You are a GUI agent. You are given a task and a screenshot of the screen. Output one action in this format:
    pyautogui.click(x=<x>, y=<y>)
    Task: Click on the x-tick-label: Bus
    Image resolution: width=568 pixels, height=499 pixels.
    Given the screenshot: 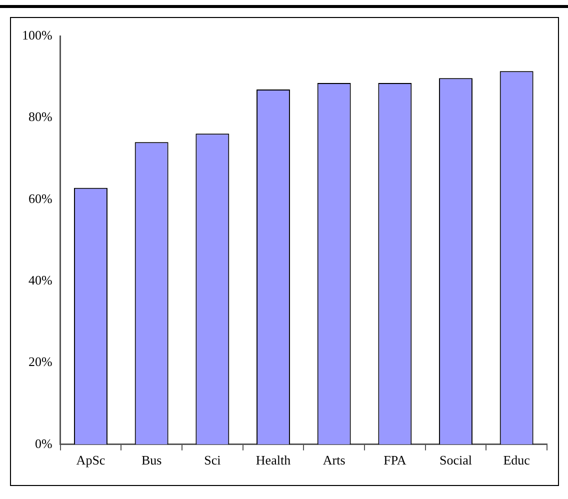 What is the action you would take?
    pyautogui.click(x=151, y=460)
    